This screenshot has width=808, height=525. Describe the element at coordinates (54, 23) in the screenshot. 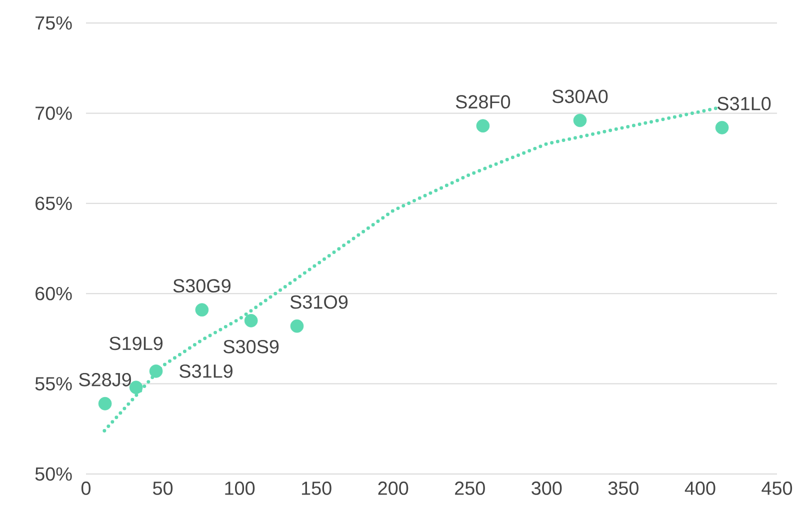

I see `y-tick-label: 75%` at that location.